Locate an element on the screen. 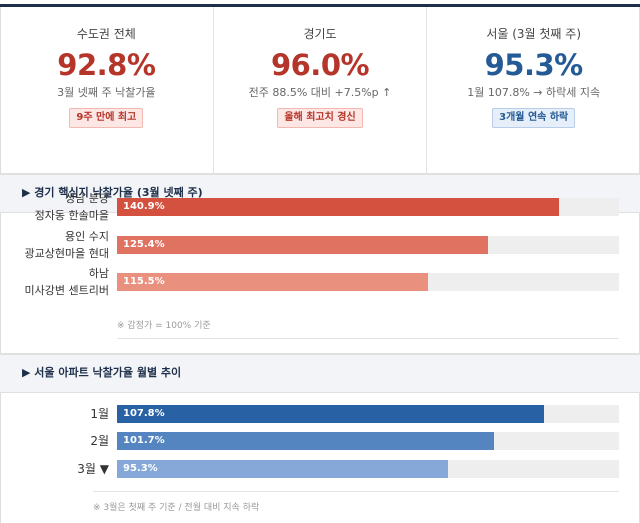  bar-label-line1: 성남 분당 is located at coordinates (87, 198).